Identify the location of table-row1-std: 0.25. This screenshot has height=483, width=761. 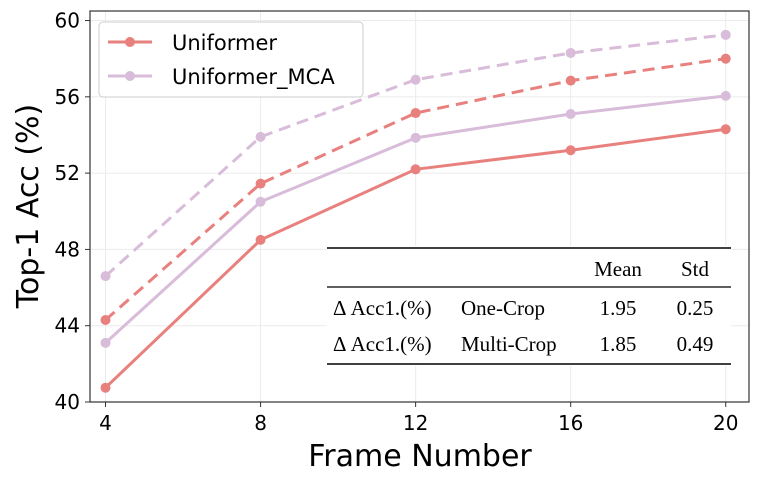
(695, 308).